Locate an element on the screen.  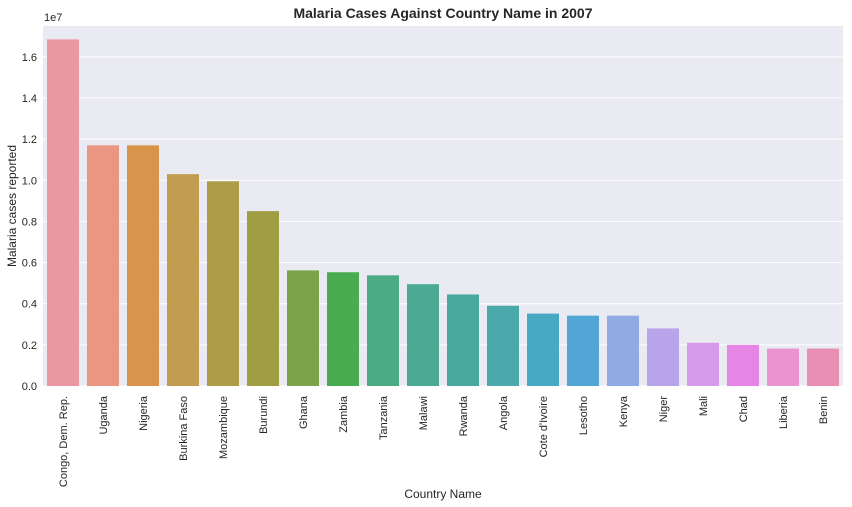
y-tick-label: 1.4 is located at coordinates (29, 99).